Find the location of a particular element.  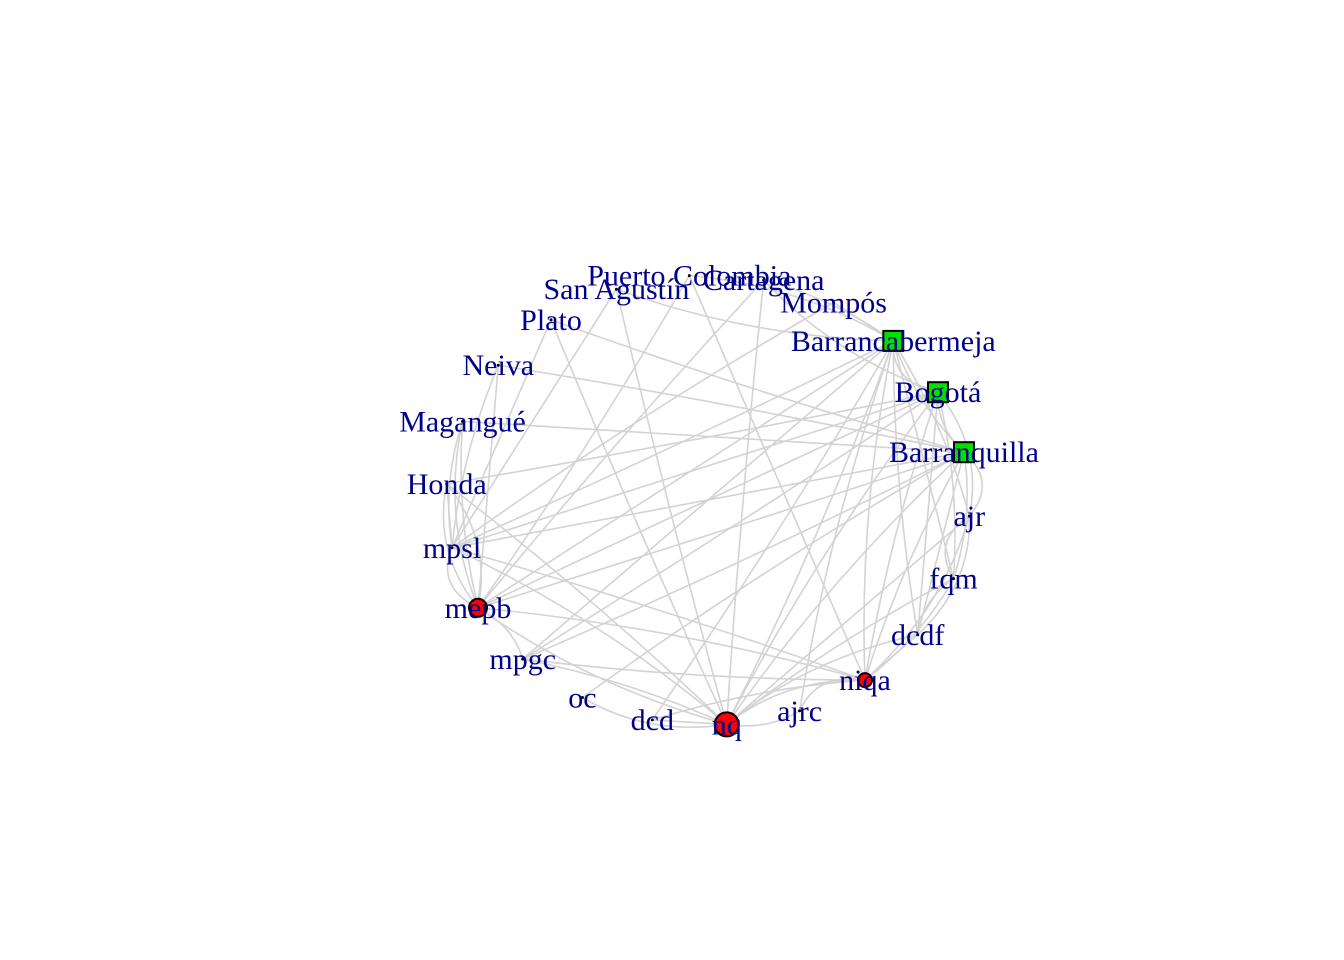

node-dot-cartagena is located at coordinates (764, 280).